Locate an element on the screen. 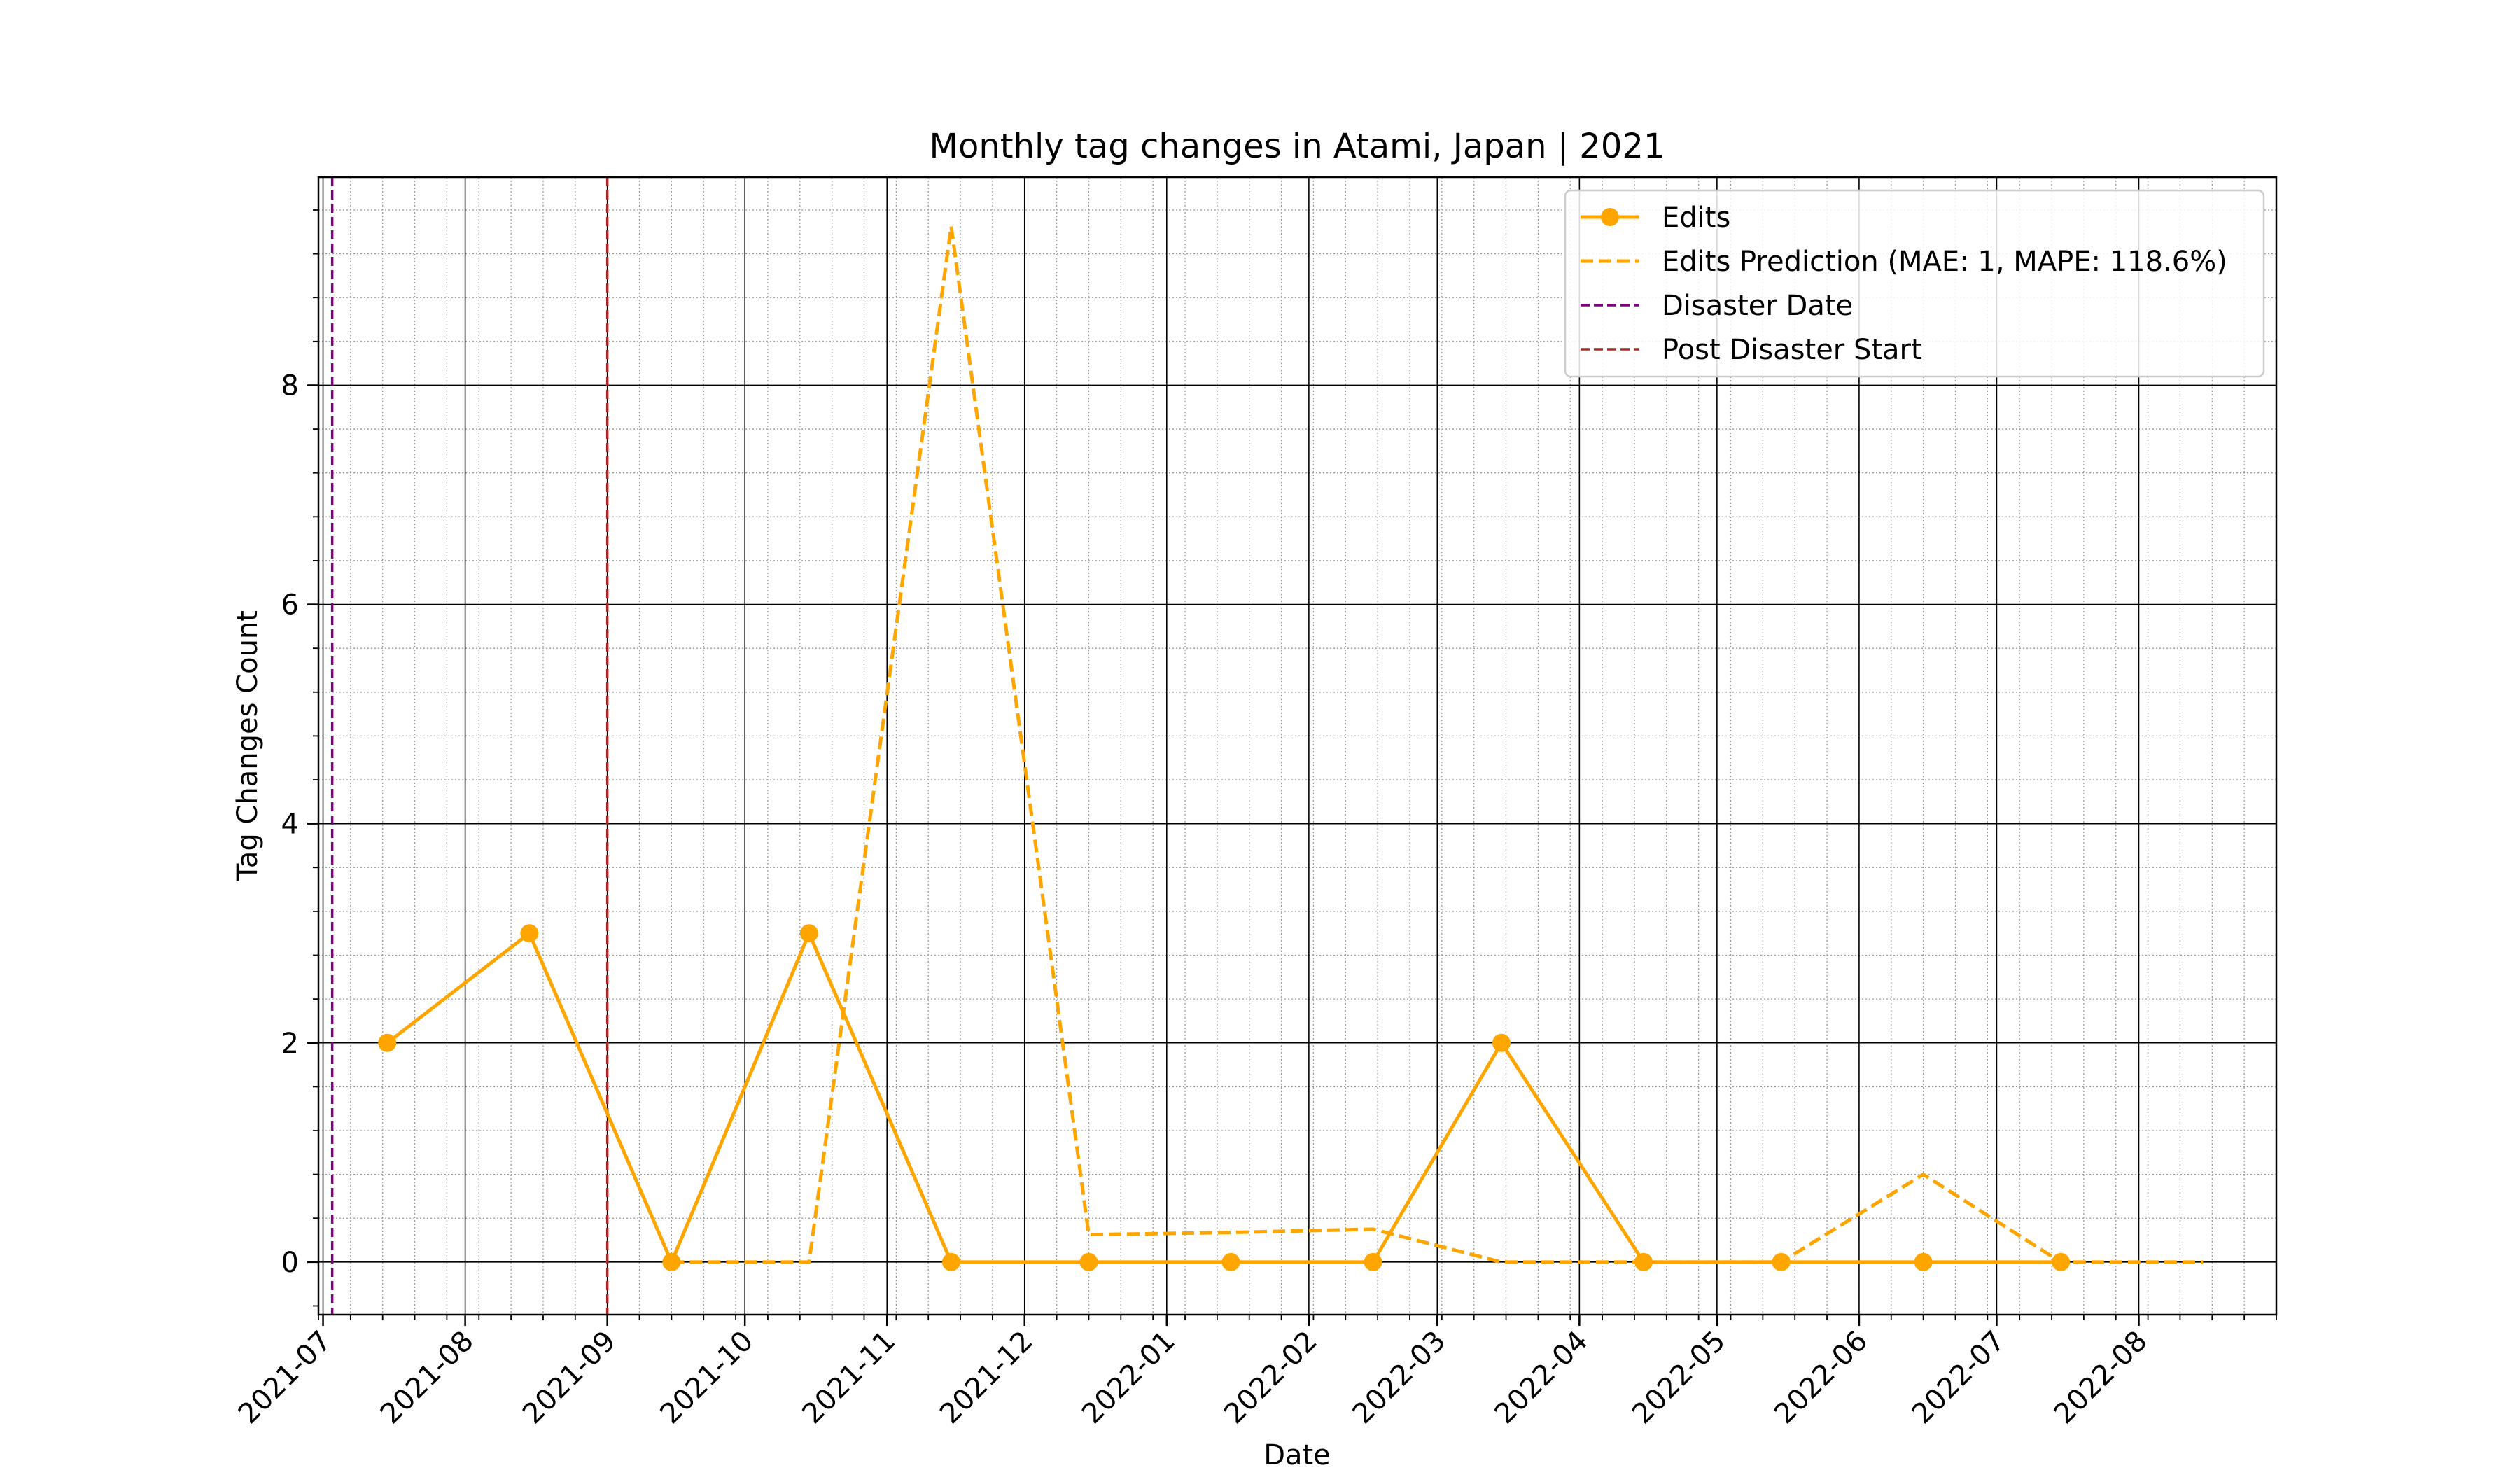 This screenshot has width=2520, height=1470. legend-label: Post Disaster Start is located at coordinates (1792, 350).